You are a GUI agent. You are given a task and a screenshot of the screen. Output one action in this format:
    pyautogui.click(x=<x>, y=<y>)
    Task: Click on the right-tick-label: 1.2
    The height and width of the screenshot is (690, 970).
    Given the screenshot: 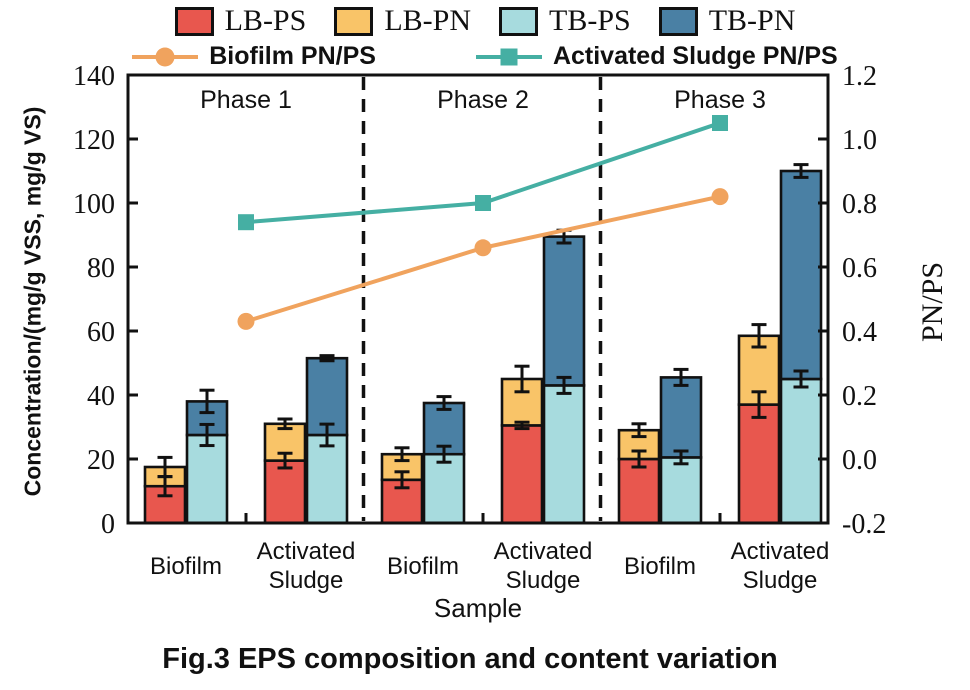 What is the action you would take?
    pyautogui.click(x=859, y=76)
    